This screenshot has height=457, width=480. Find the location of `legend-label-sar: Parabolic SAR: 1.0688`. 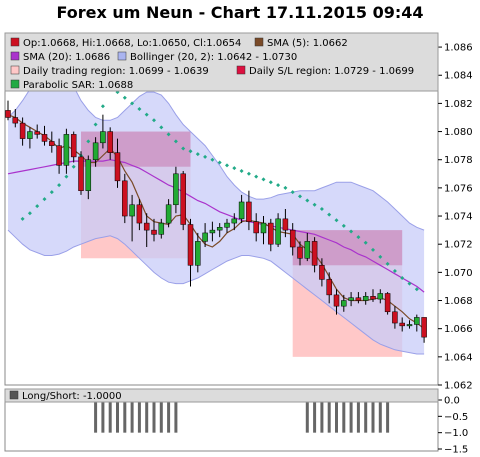

legend-label-sar: Parabolic SAR: 1.0688 is located at coordinates (78, 85).